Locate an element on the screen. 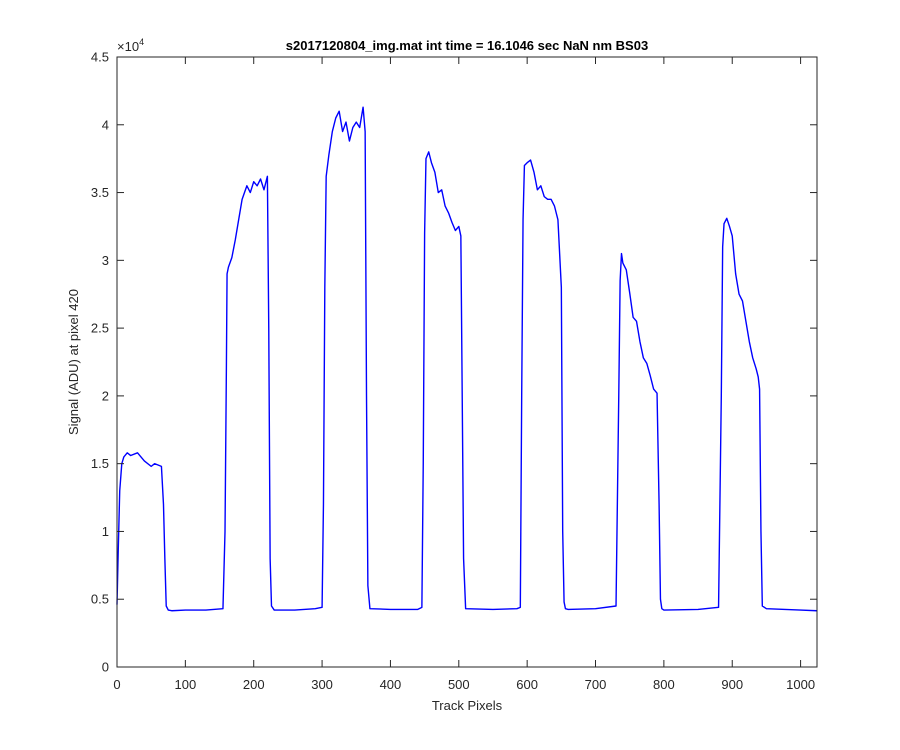 The width and height of the screenshot is (900, 750). y-exponent-label: ×10⁴ is located at coordinates (130, 45).